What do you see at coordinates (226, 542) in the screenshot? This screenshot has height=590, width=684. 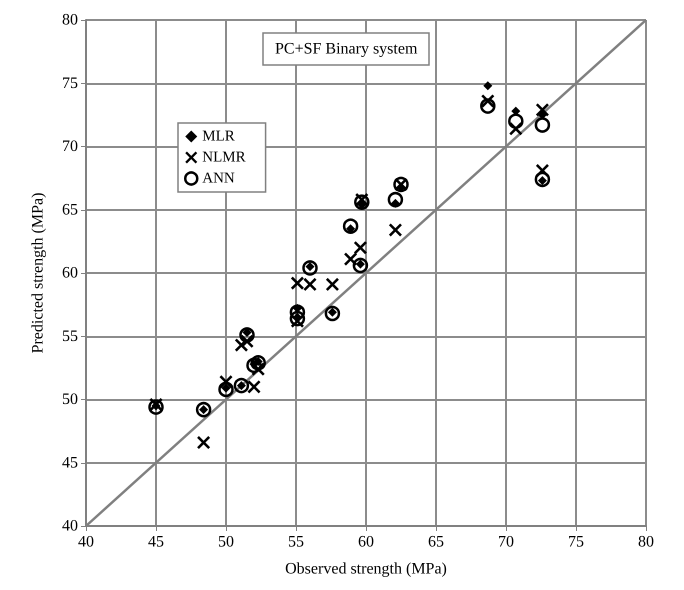 I see `x-tick-label: 50` at bounding box center [226, 542].